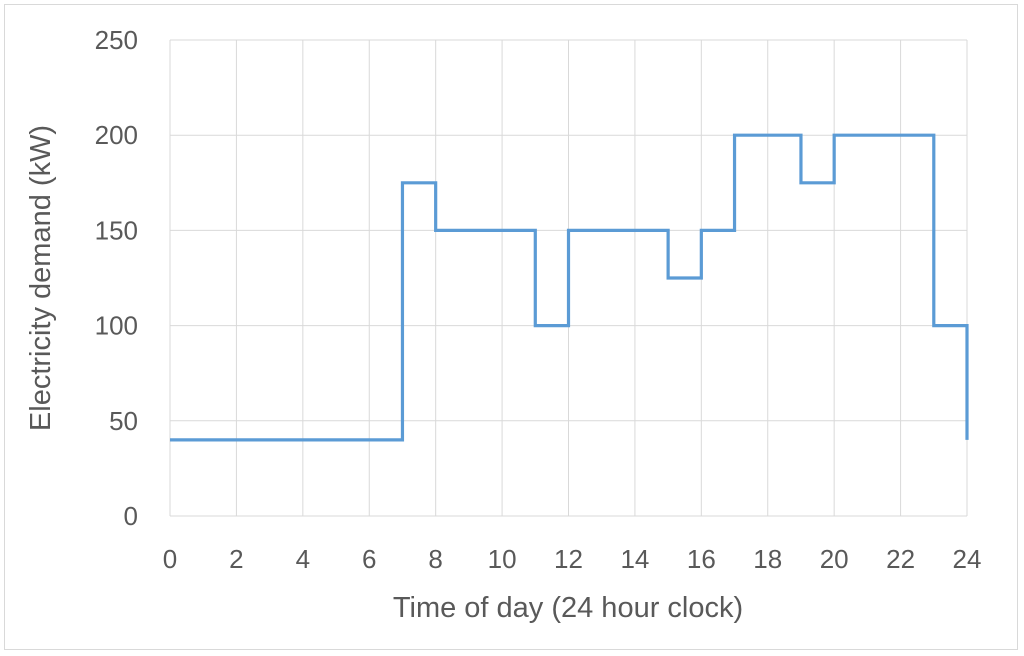 The width and height of the screenshot is (1024, 656). I want to click on x-tick-label: 2, so click(236, 559).